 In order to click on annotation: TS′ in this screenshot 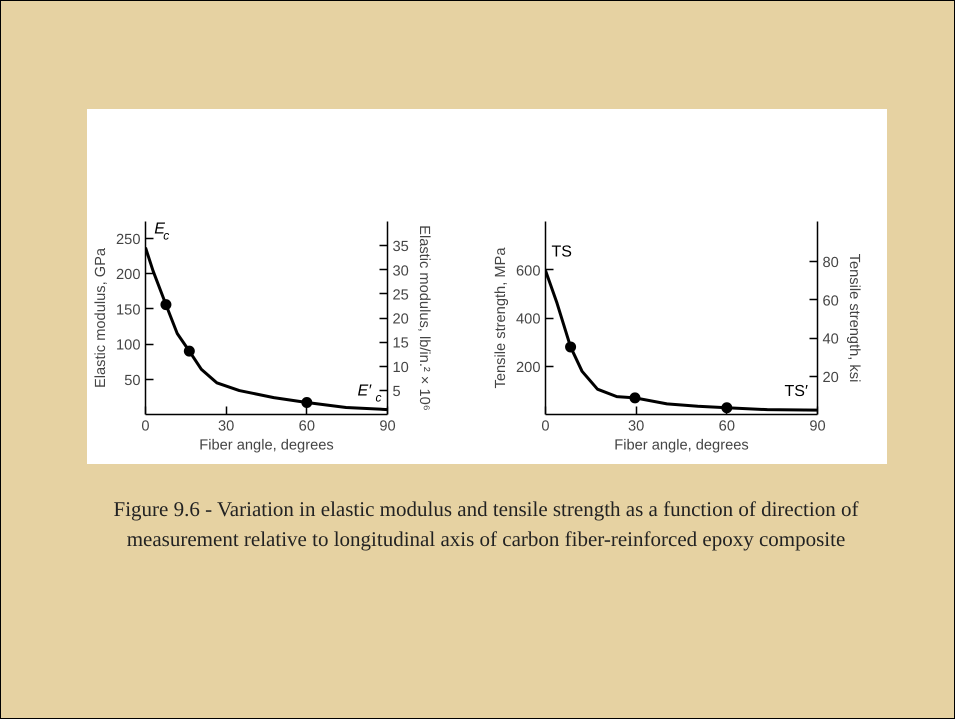, I will do `click(796, 391)`.